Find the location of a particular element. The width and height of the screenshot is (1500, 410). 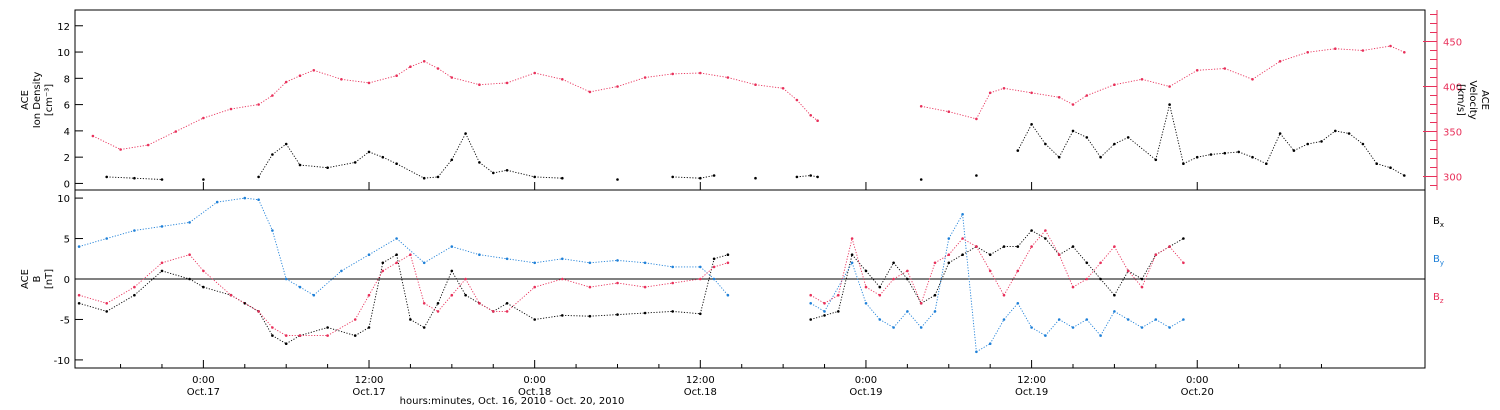

density-axis-title-line1: ACE is located at coordinates (25, 100).